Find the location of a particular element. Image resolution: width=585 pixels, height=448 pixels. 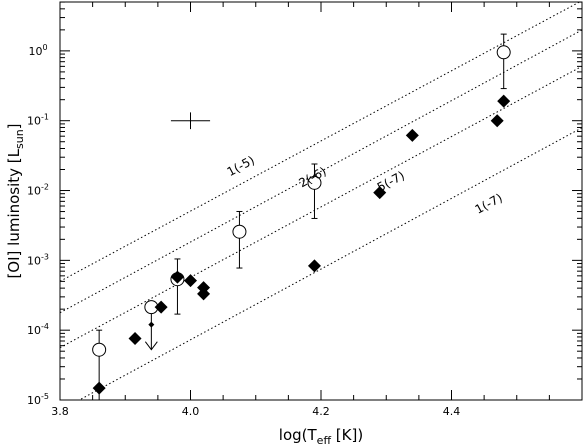

y-tick-label-2: 10⁻³ is located at coordinates (38, 259).